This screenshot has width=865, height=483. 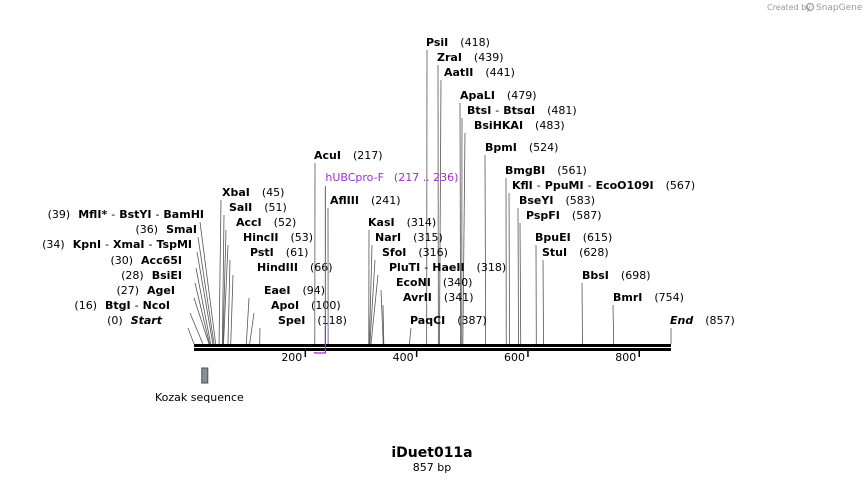 What do you see at coordinates (291, 320) in the screenshot?
I see `enzyme-name: SpeI` at bounding box center [291, 320].